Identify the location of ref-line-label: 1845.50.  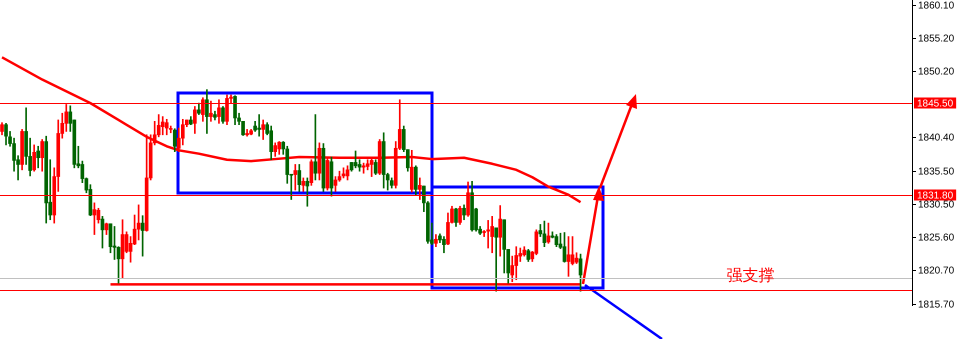
(935, 104).